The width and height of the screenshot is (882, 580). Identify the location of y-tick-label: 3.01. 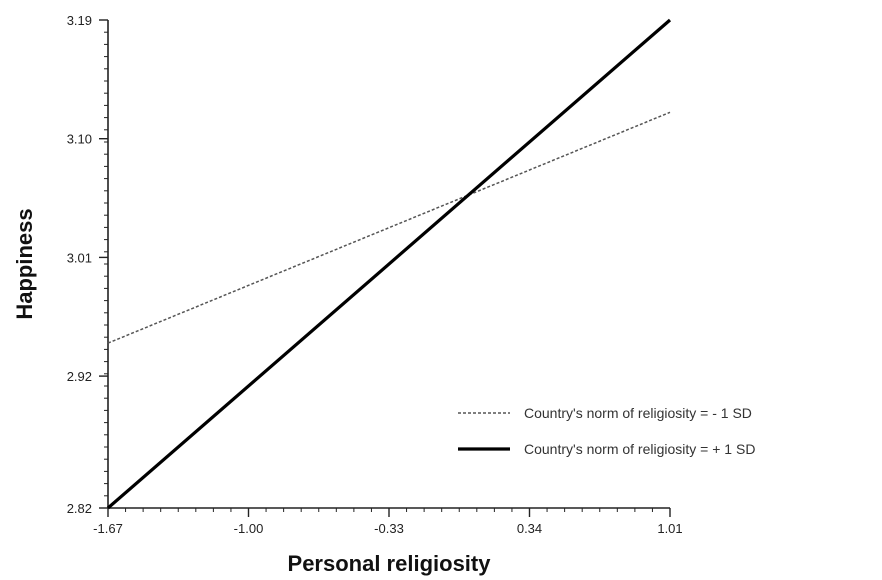
(79, 257).